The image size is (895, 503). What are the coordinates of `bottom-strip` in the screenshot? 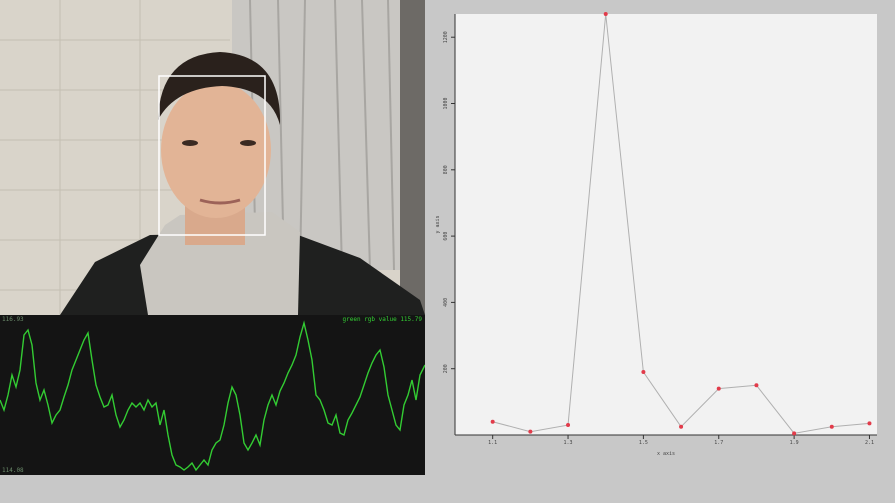 It's located at (212, 489).